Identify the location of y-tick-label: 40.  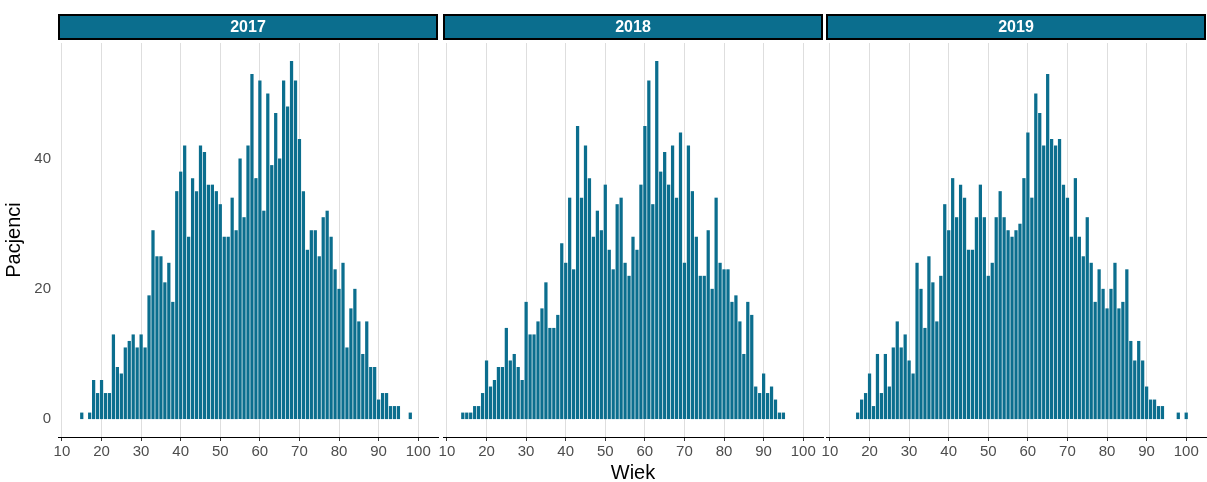
(42, 157).